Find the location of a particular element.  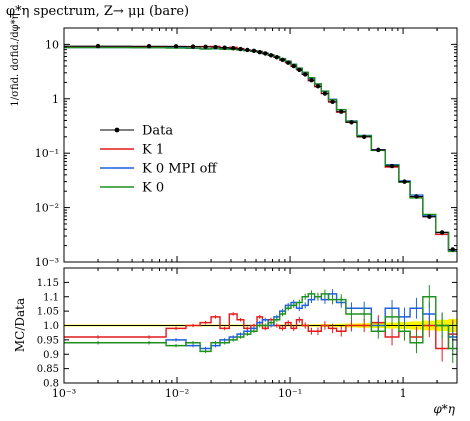

legend-label: K 0 MPI off is located at coordinates (180, 169).